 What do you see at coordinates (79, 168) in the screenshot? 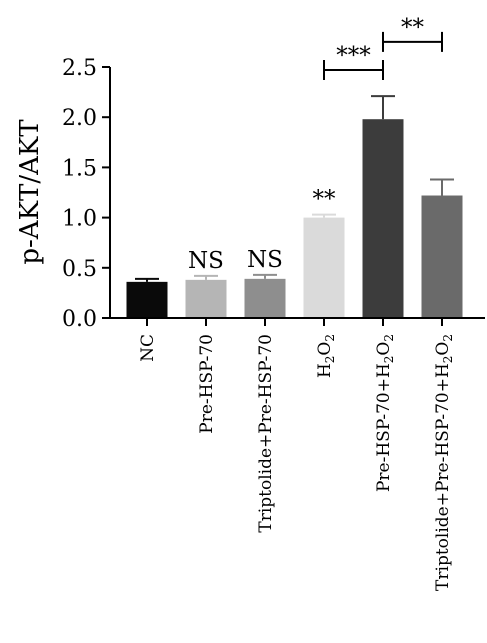
I see `y-tick-label: 1.5` at bounding box center [79, 168].